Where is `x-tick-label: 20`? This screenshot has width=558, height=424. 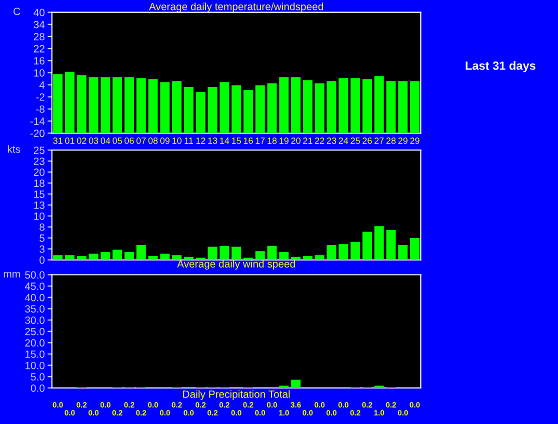 x-tick-label: 20 is located at coordinates (295, 141).